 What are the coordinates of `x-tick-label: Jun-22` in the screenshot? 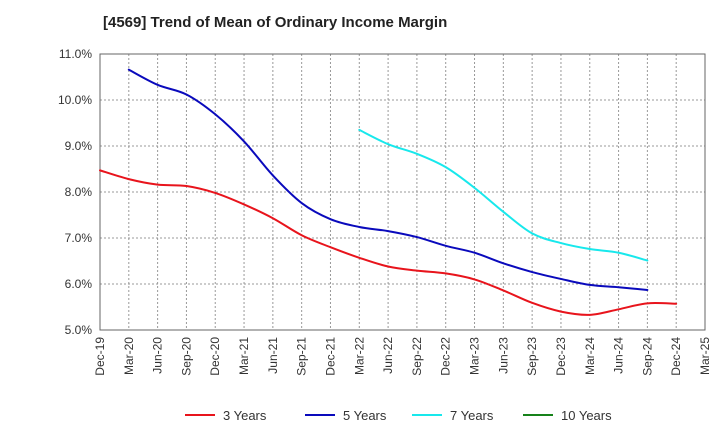 It's located at (388, 355).